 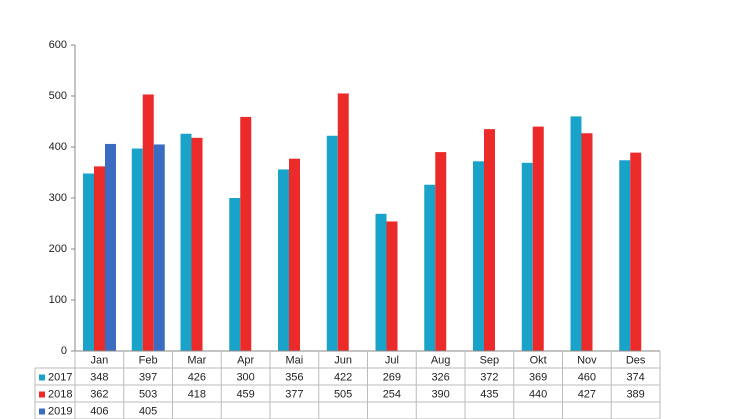 What do you see at coordinates (58, 249) in the screenshot?
I see `y-tick-label: 200` at bounding box center [58, 249].